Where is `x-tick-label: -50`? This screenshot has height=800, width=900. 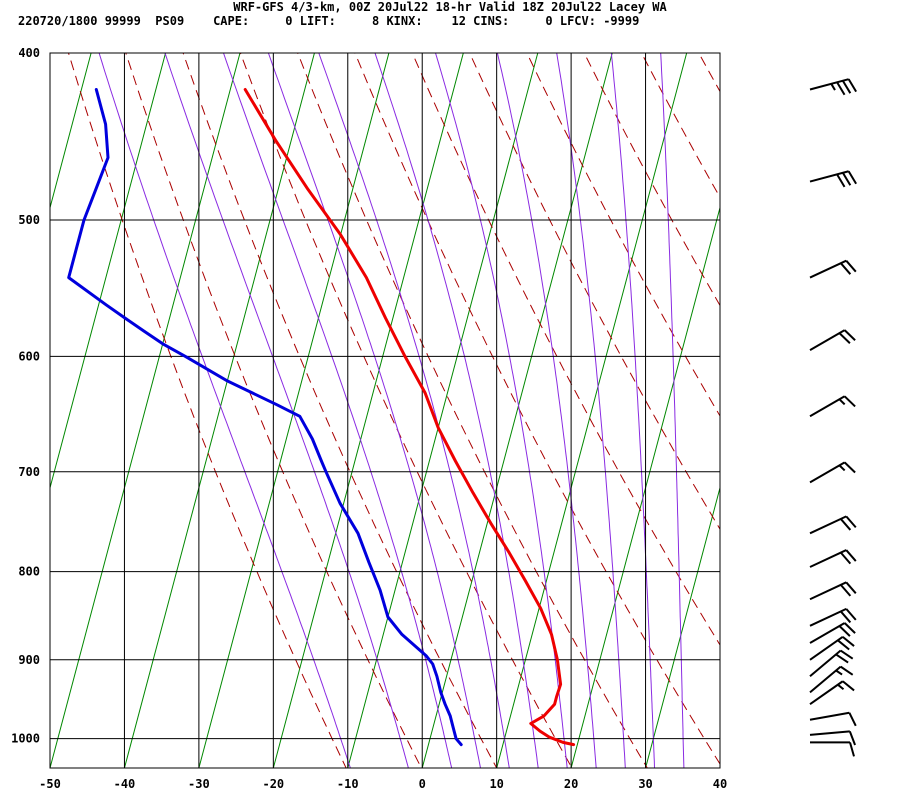 x-tick-label: -50 is located at coordinates (50, 784).